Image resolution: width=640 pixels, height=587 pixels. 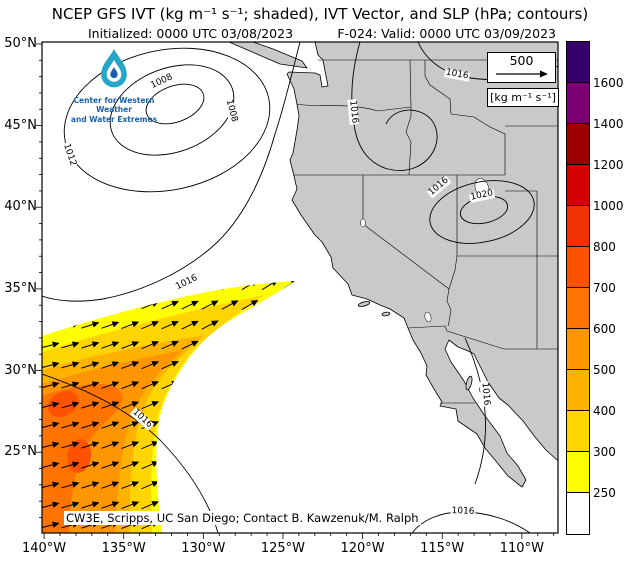 What do you see at coordinates (608, 124) in the screenshot?
I see `colorbar-tick-label: 1400` at bounding box center [608, 124].